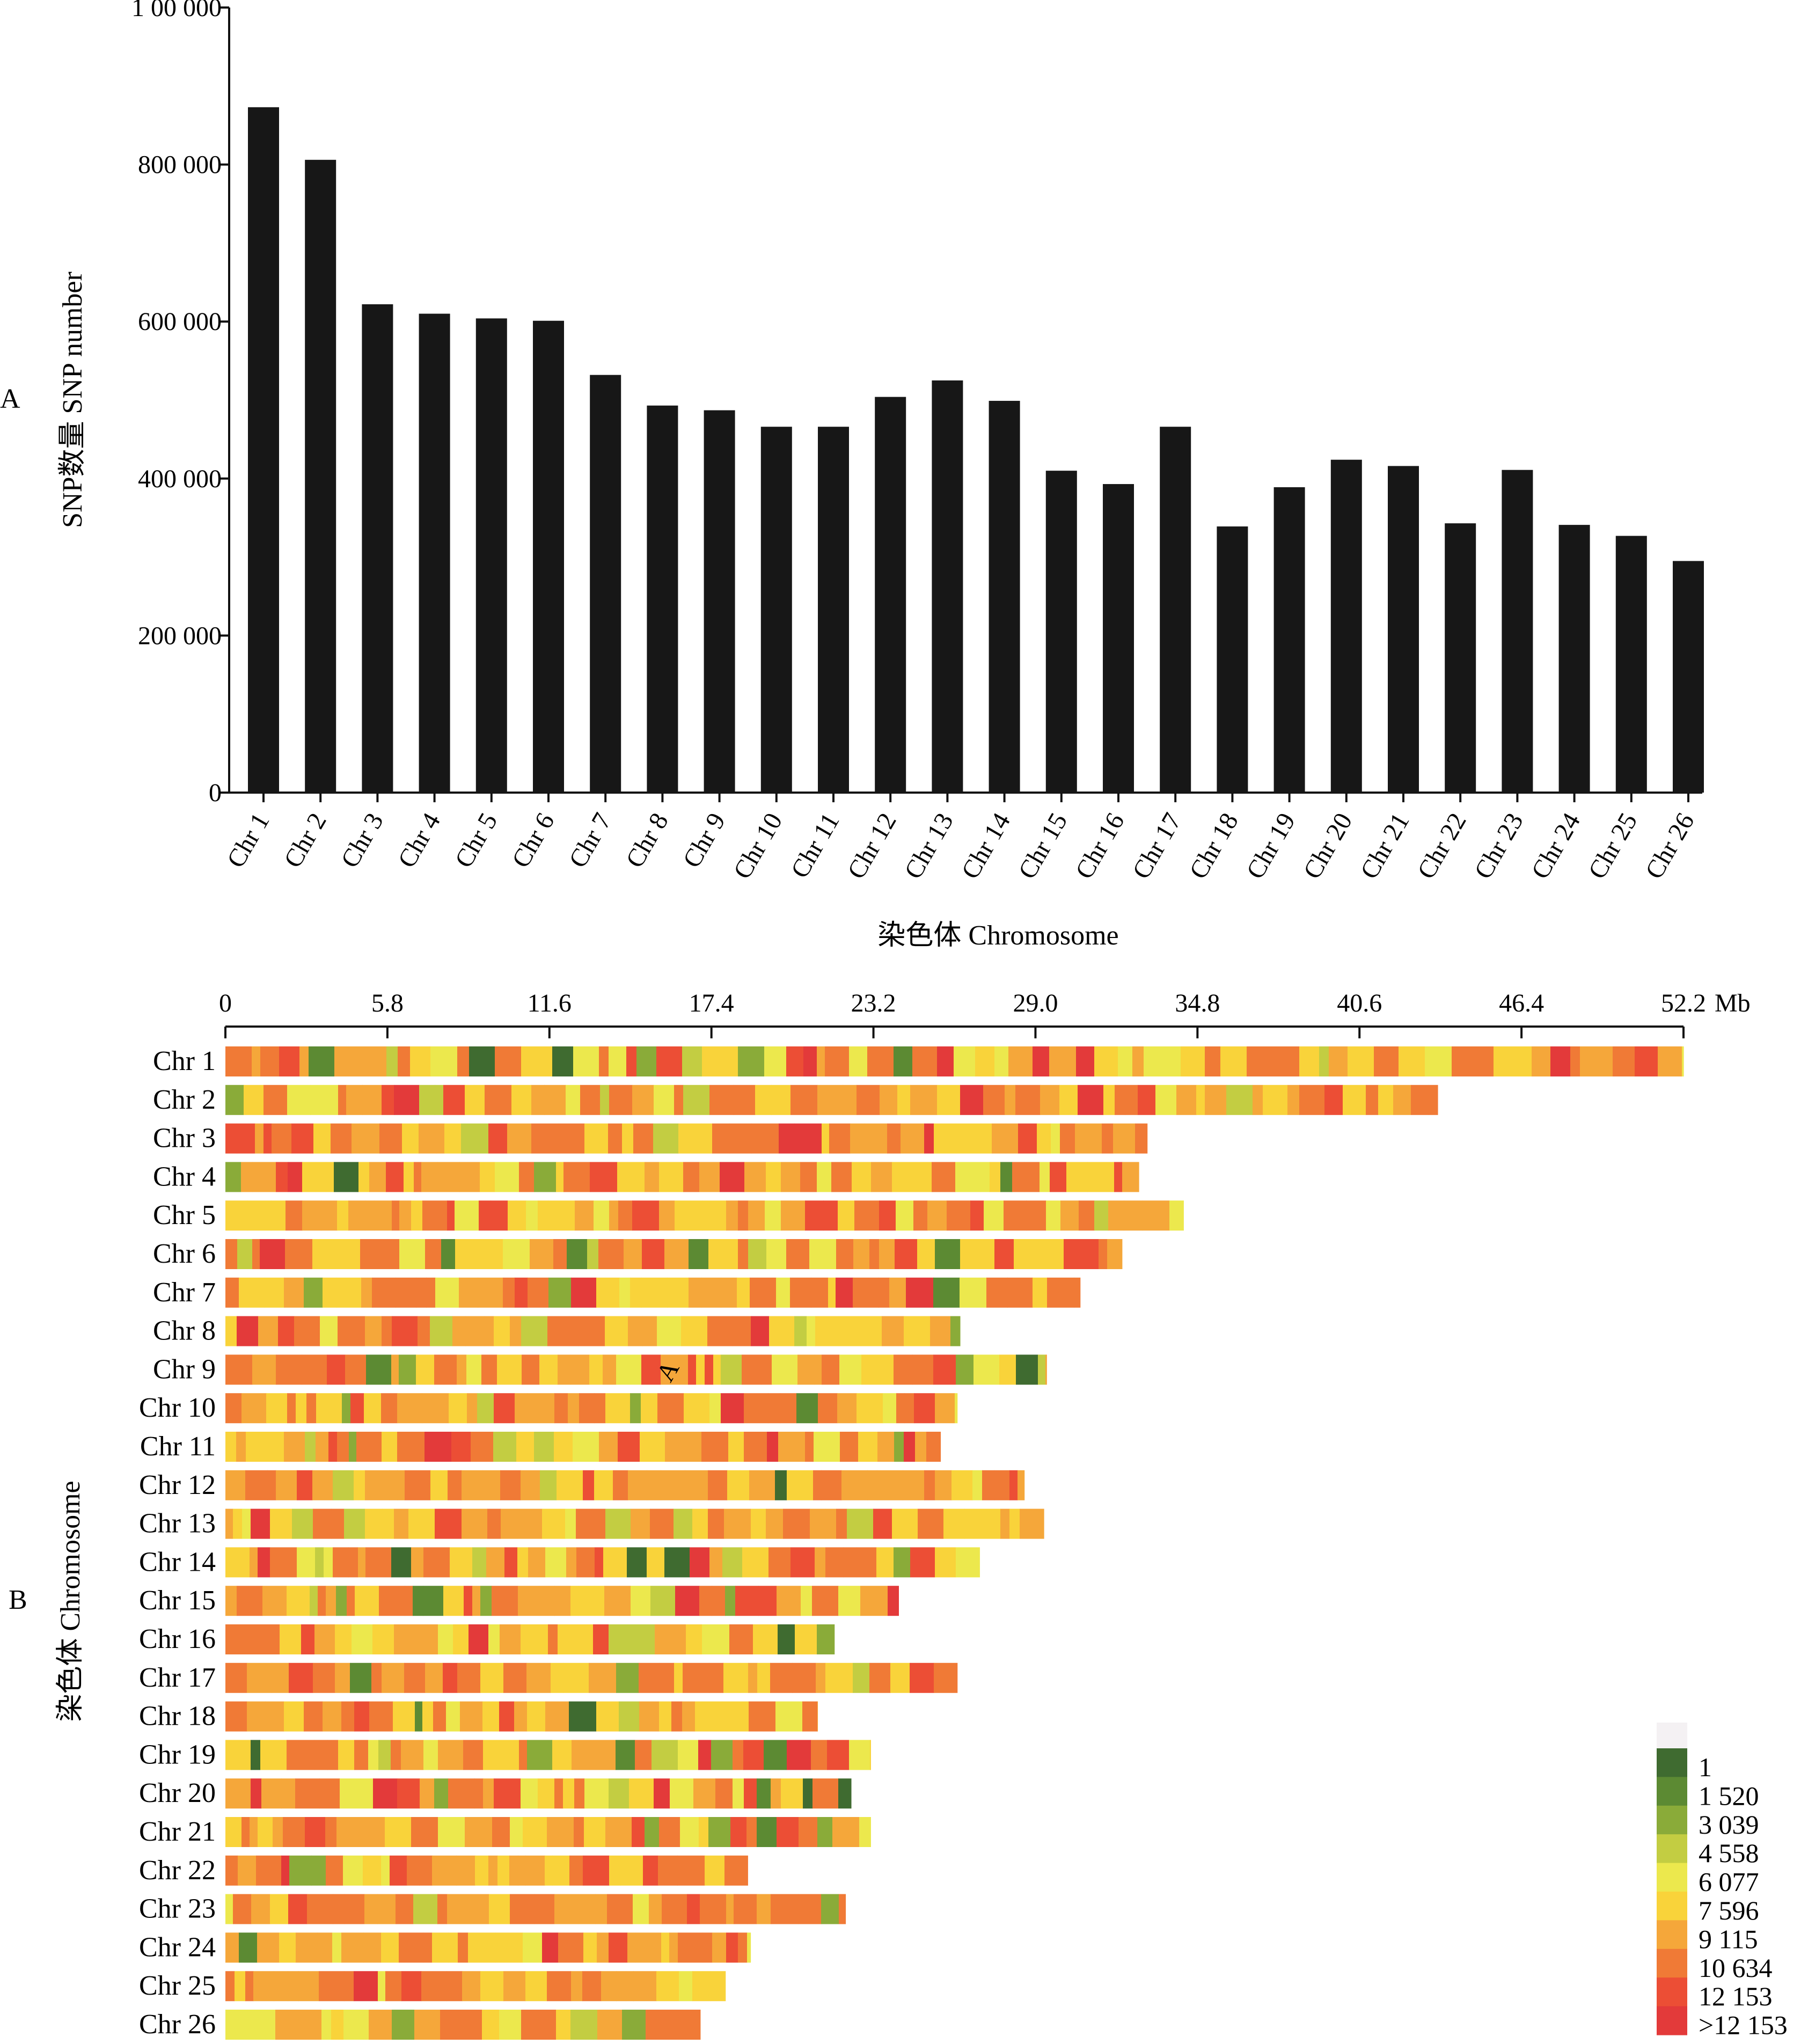 This screenshot has width=1808, height=2044. I want to click on chromosome-label: Chr 18, so click(177, 1717).